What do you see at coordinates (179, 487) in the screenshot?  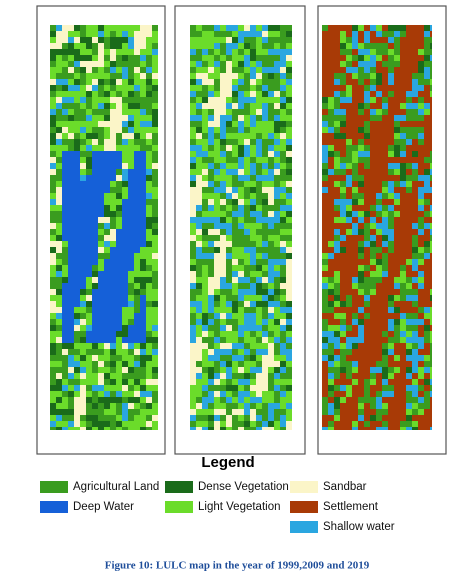 I see `legend-swatch` at bounding box center [179, 487].